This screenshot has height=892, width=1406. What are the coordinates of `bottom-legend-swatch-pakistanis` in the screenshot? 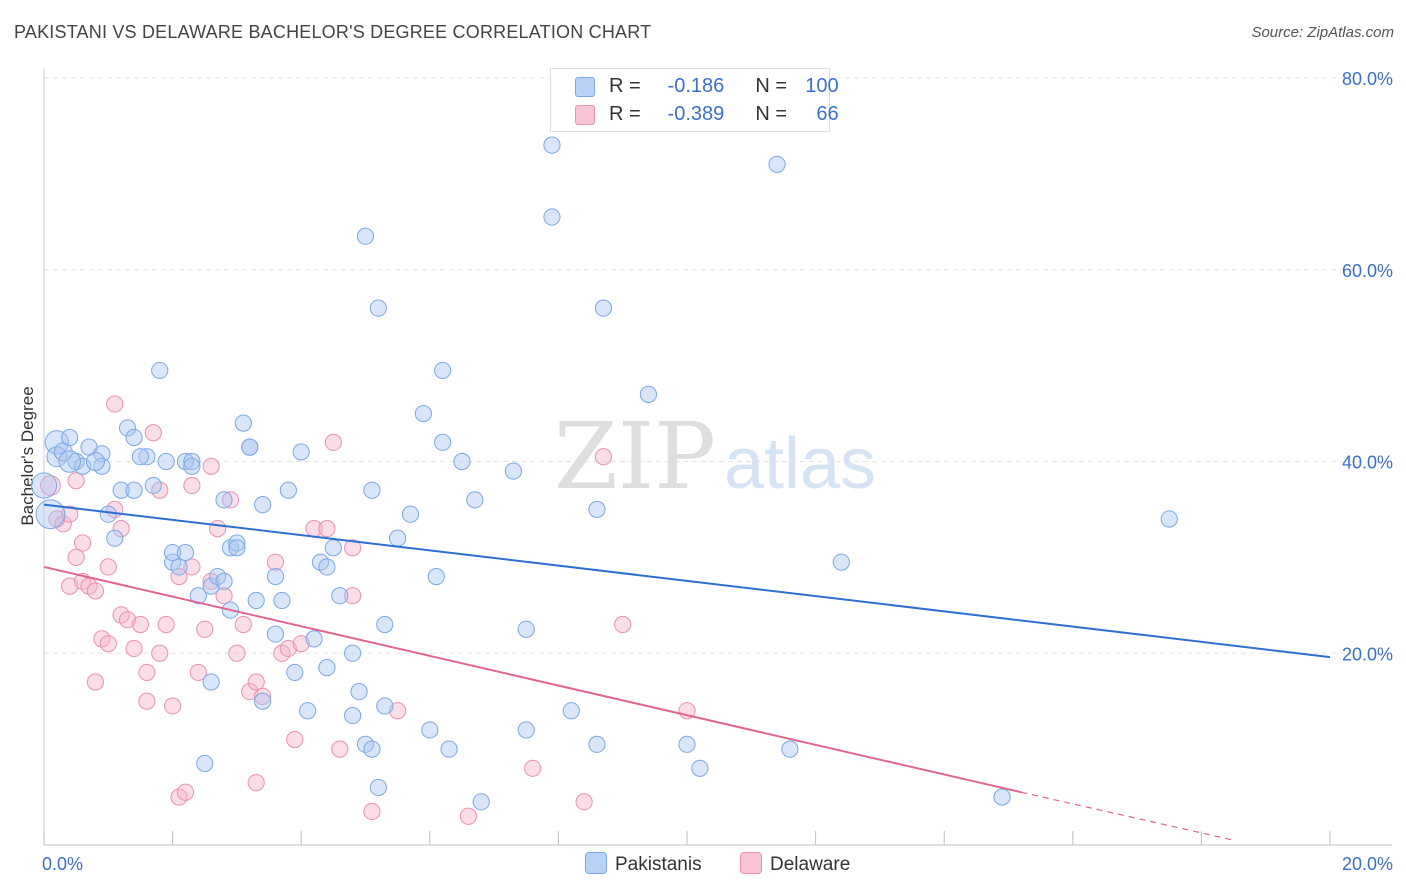 It's located at (596, 863).